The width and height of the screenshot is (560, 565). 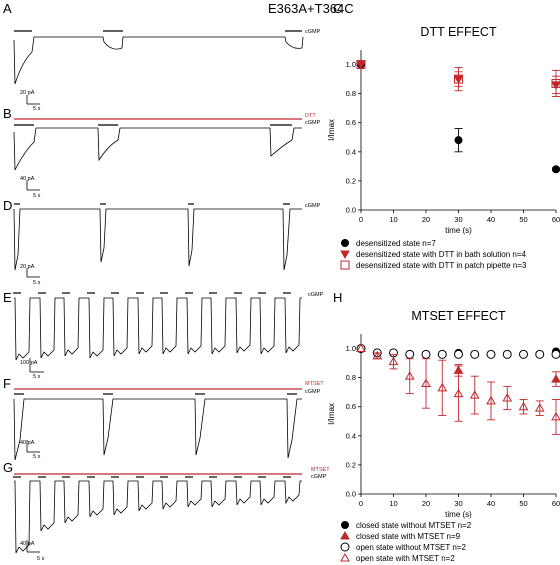 I want to click on bar-label-e-cgmp: cGMP, so click(x=316, y=295).